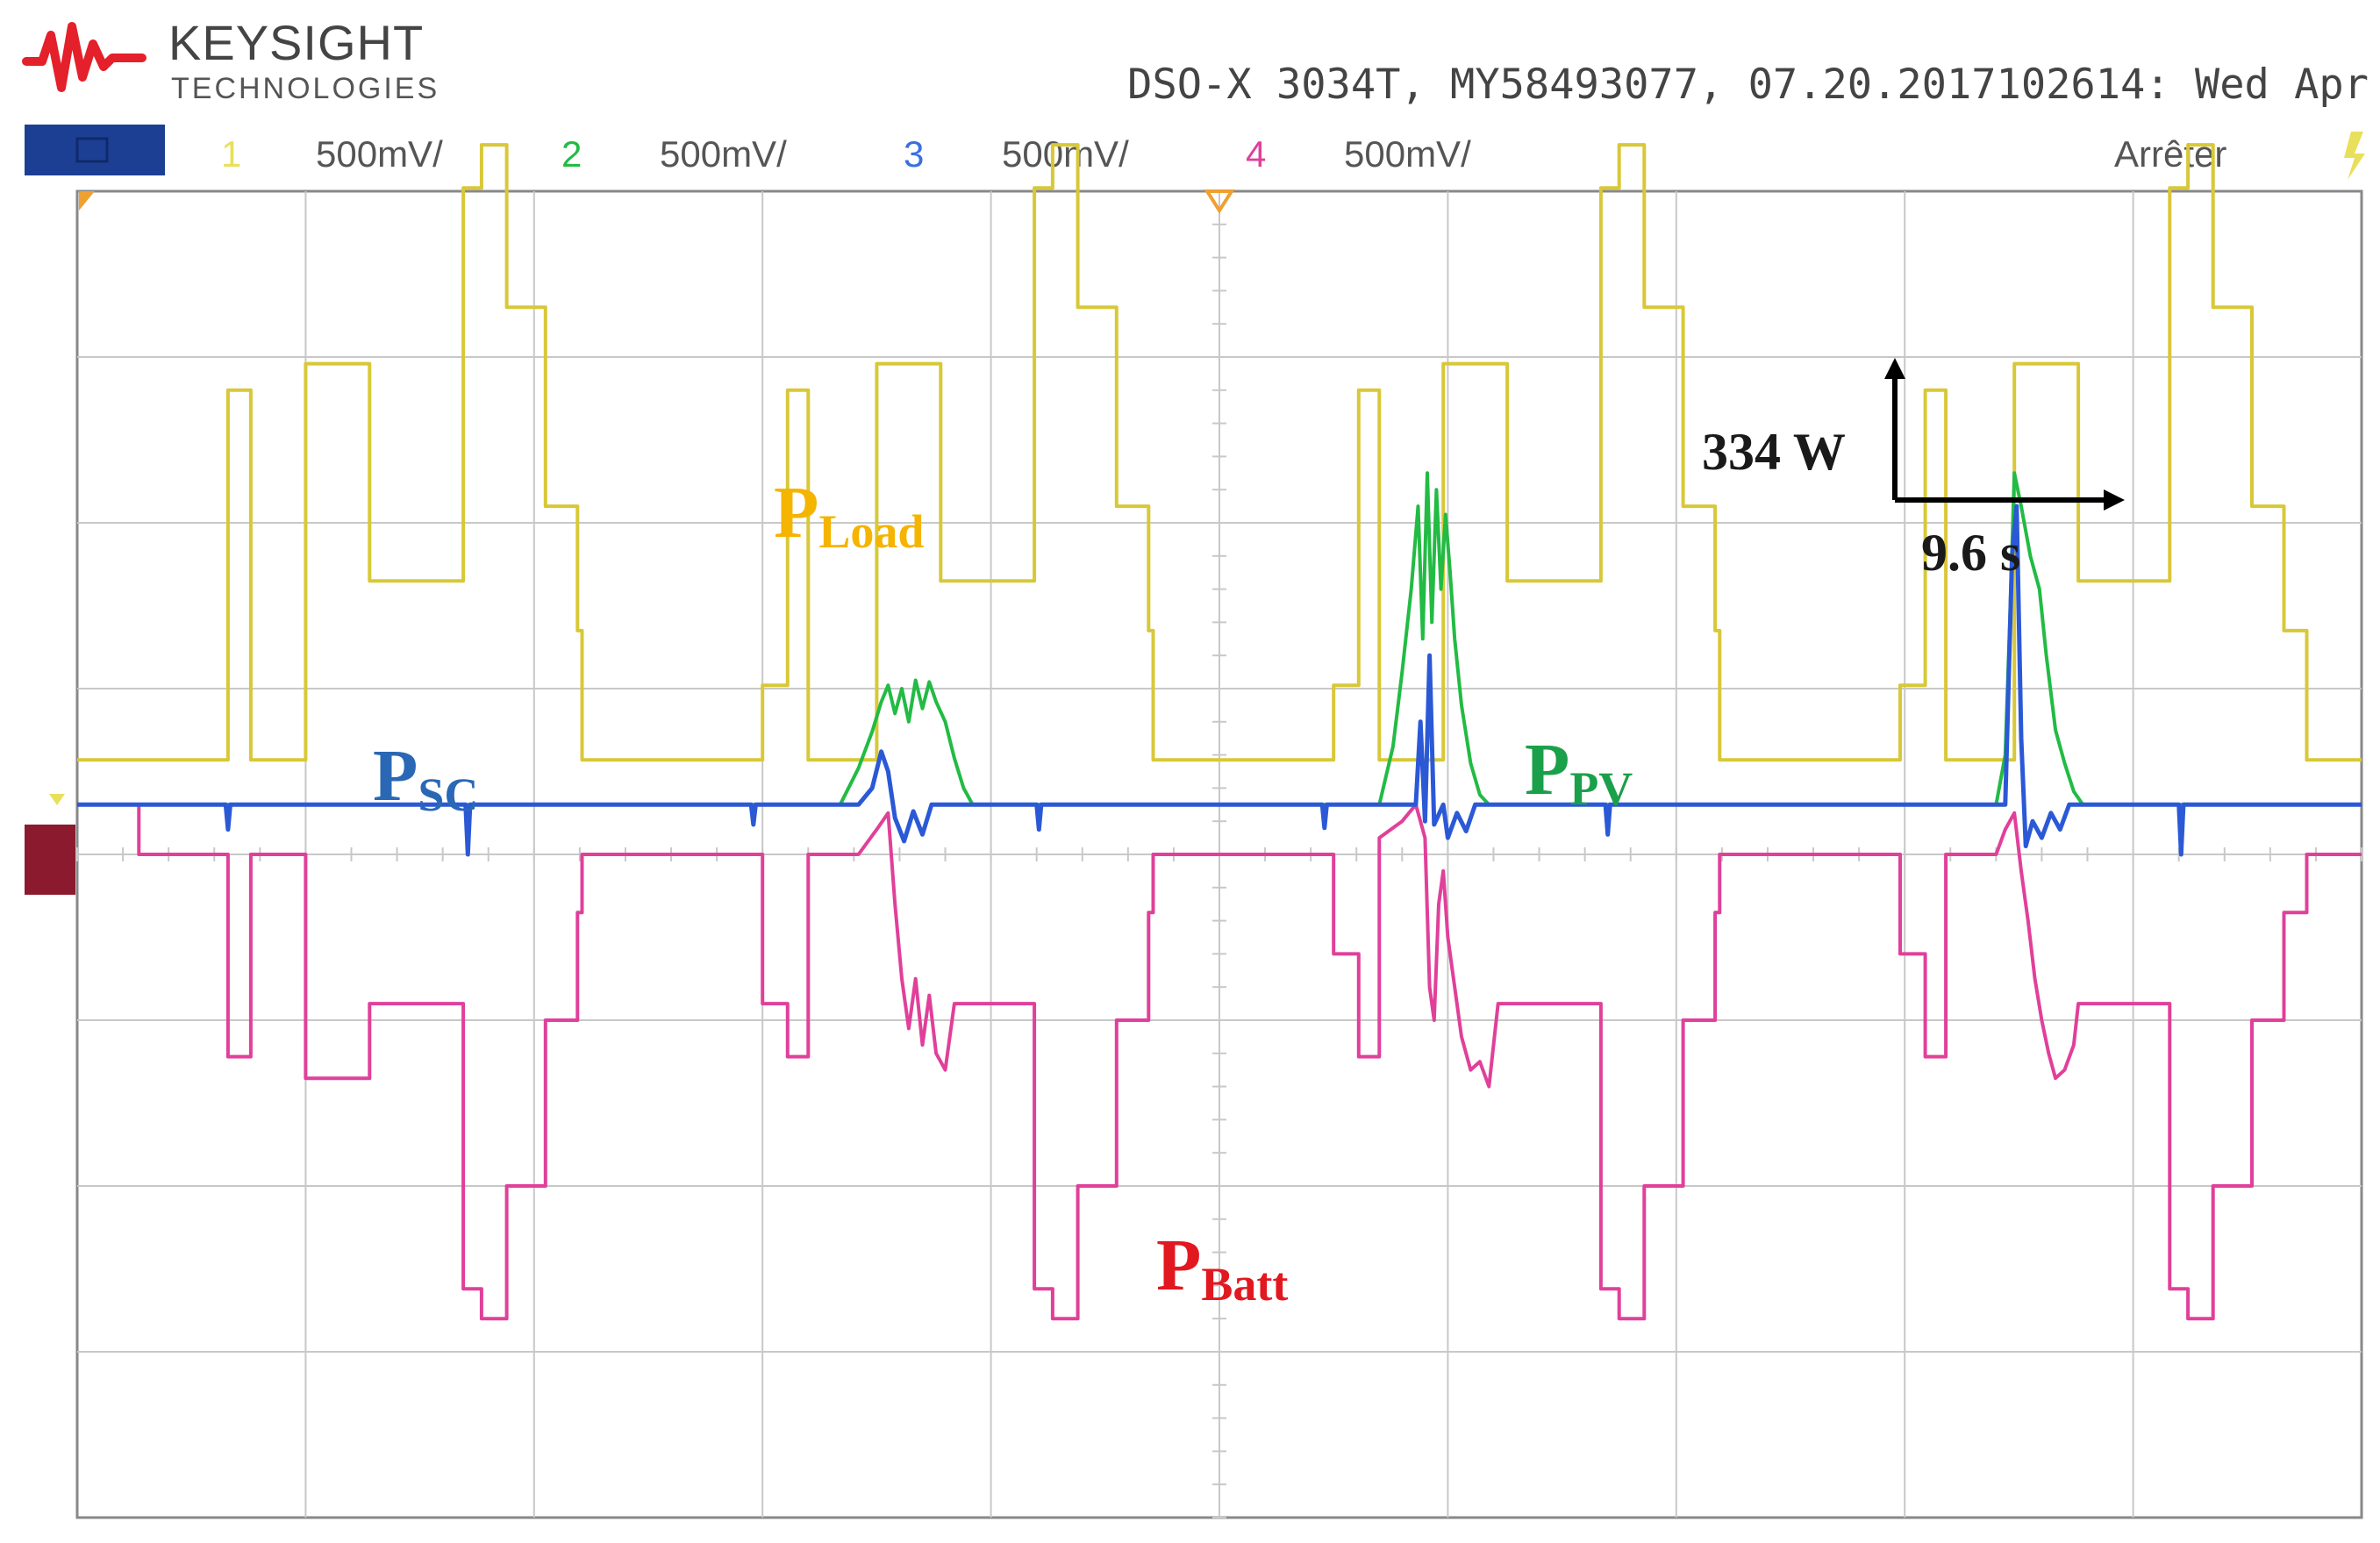 Image resolution: width=2380 pixels, height=1543 pixels. I want to click on trigger-icon, so click(2354, 156).